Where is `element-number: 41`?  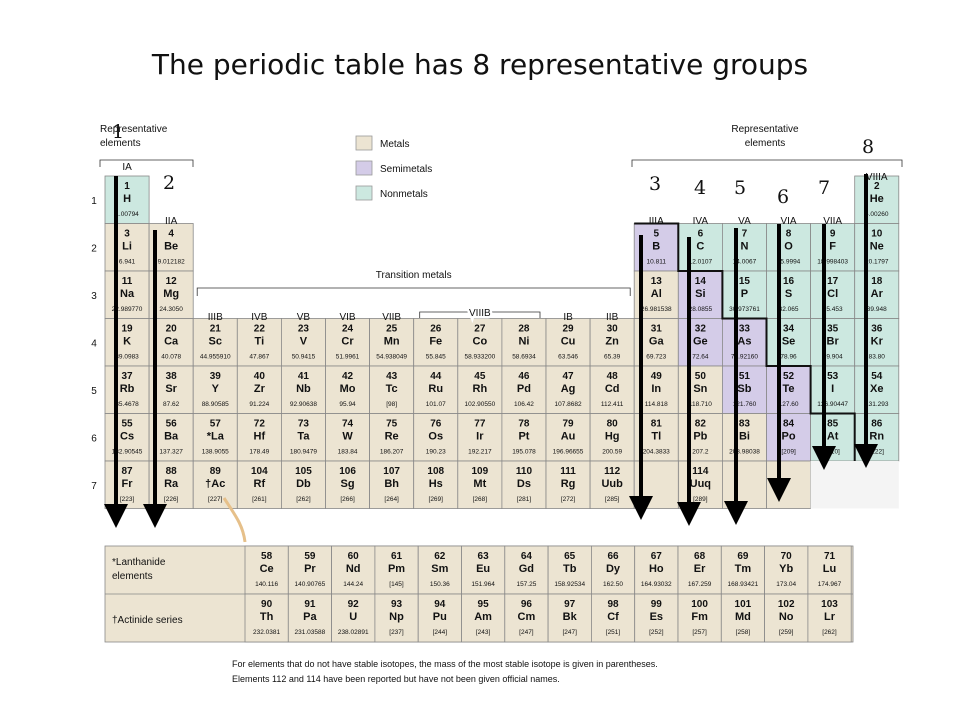
element-number: 41 is located at coordinates (304, 376).